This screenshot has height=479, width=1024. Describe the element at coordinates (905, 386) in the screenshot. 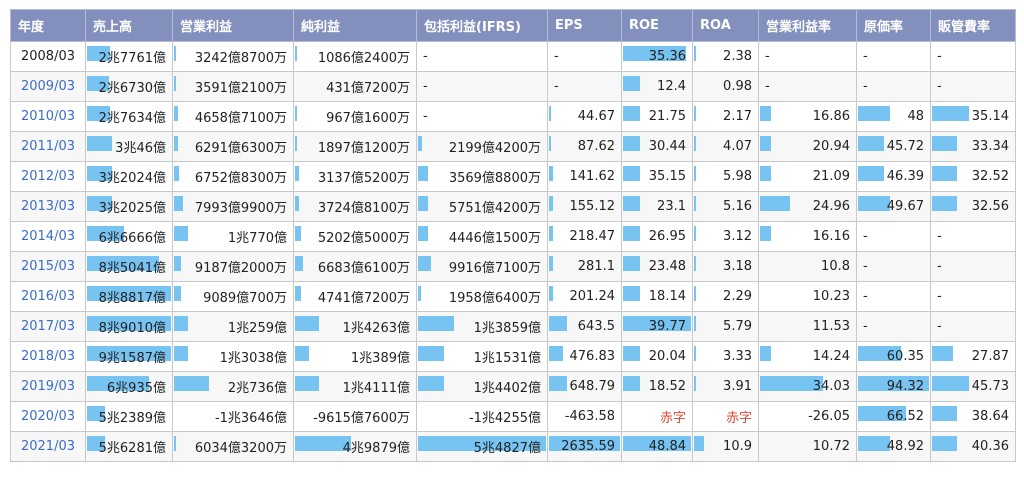

I see `cell-value: 94.32` at that location.